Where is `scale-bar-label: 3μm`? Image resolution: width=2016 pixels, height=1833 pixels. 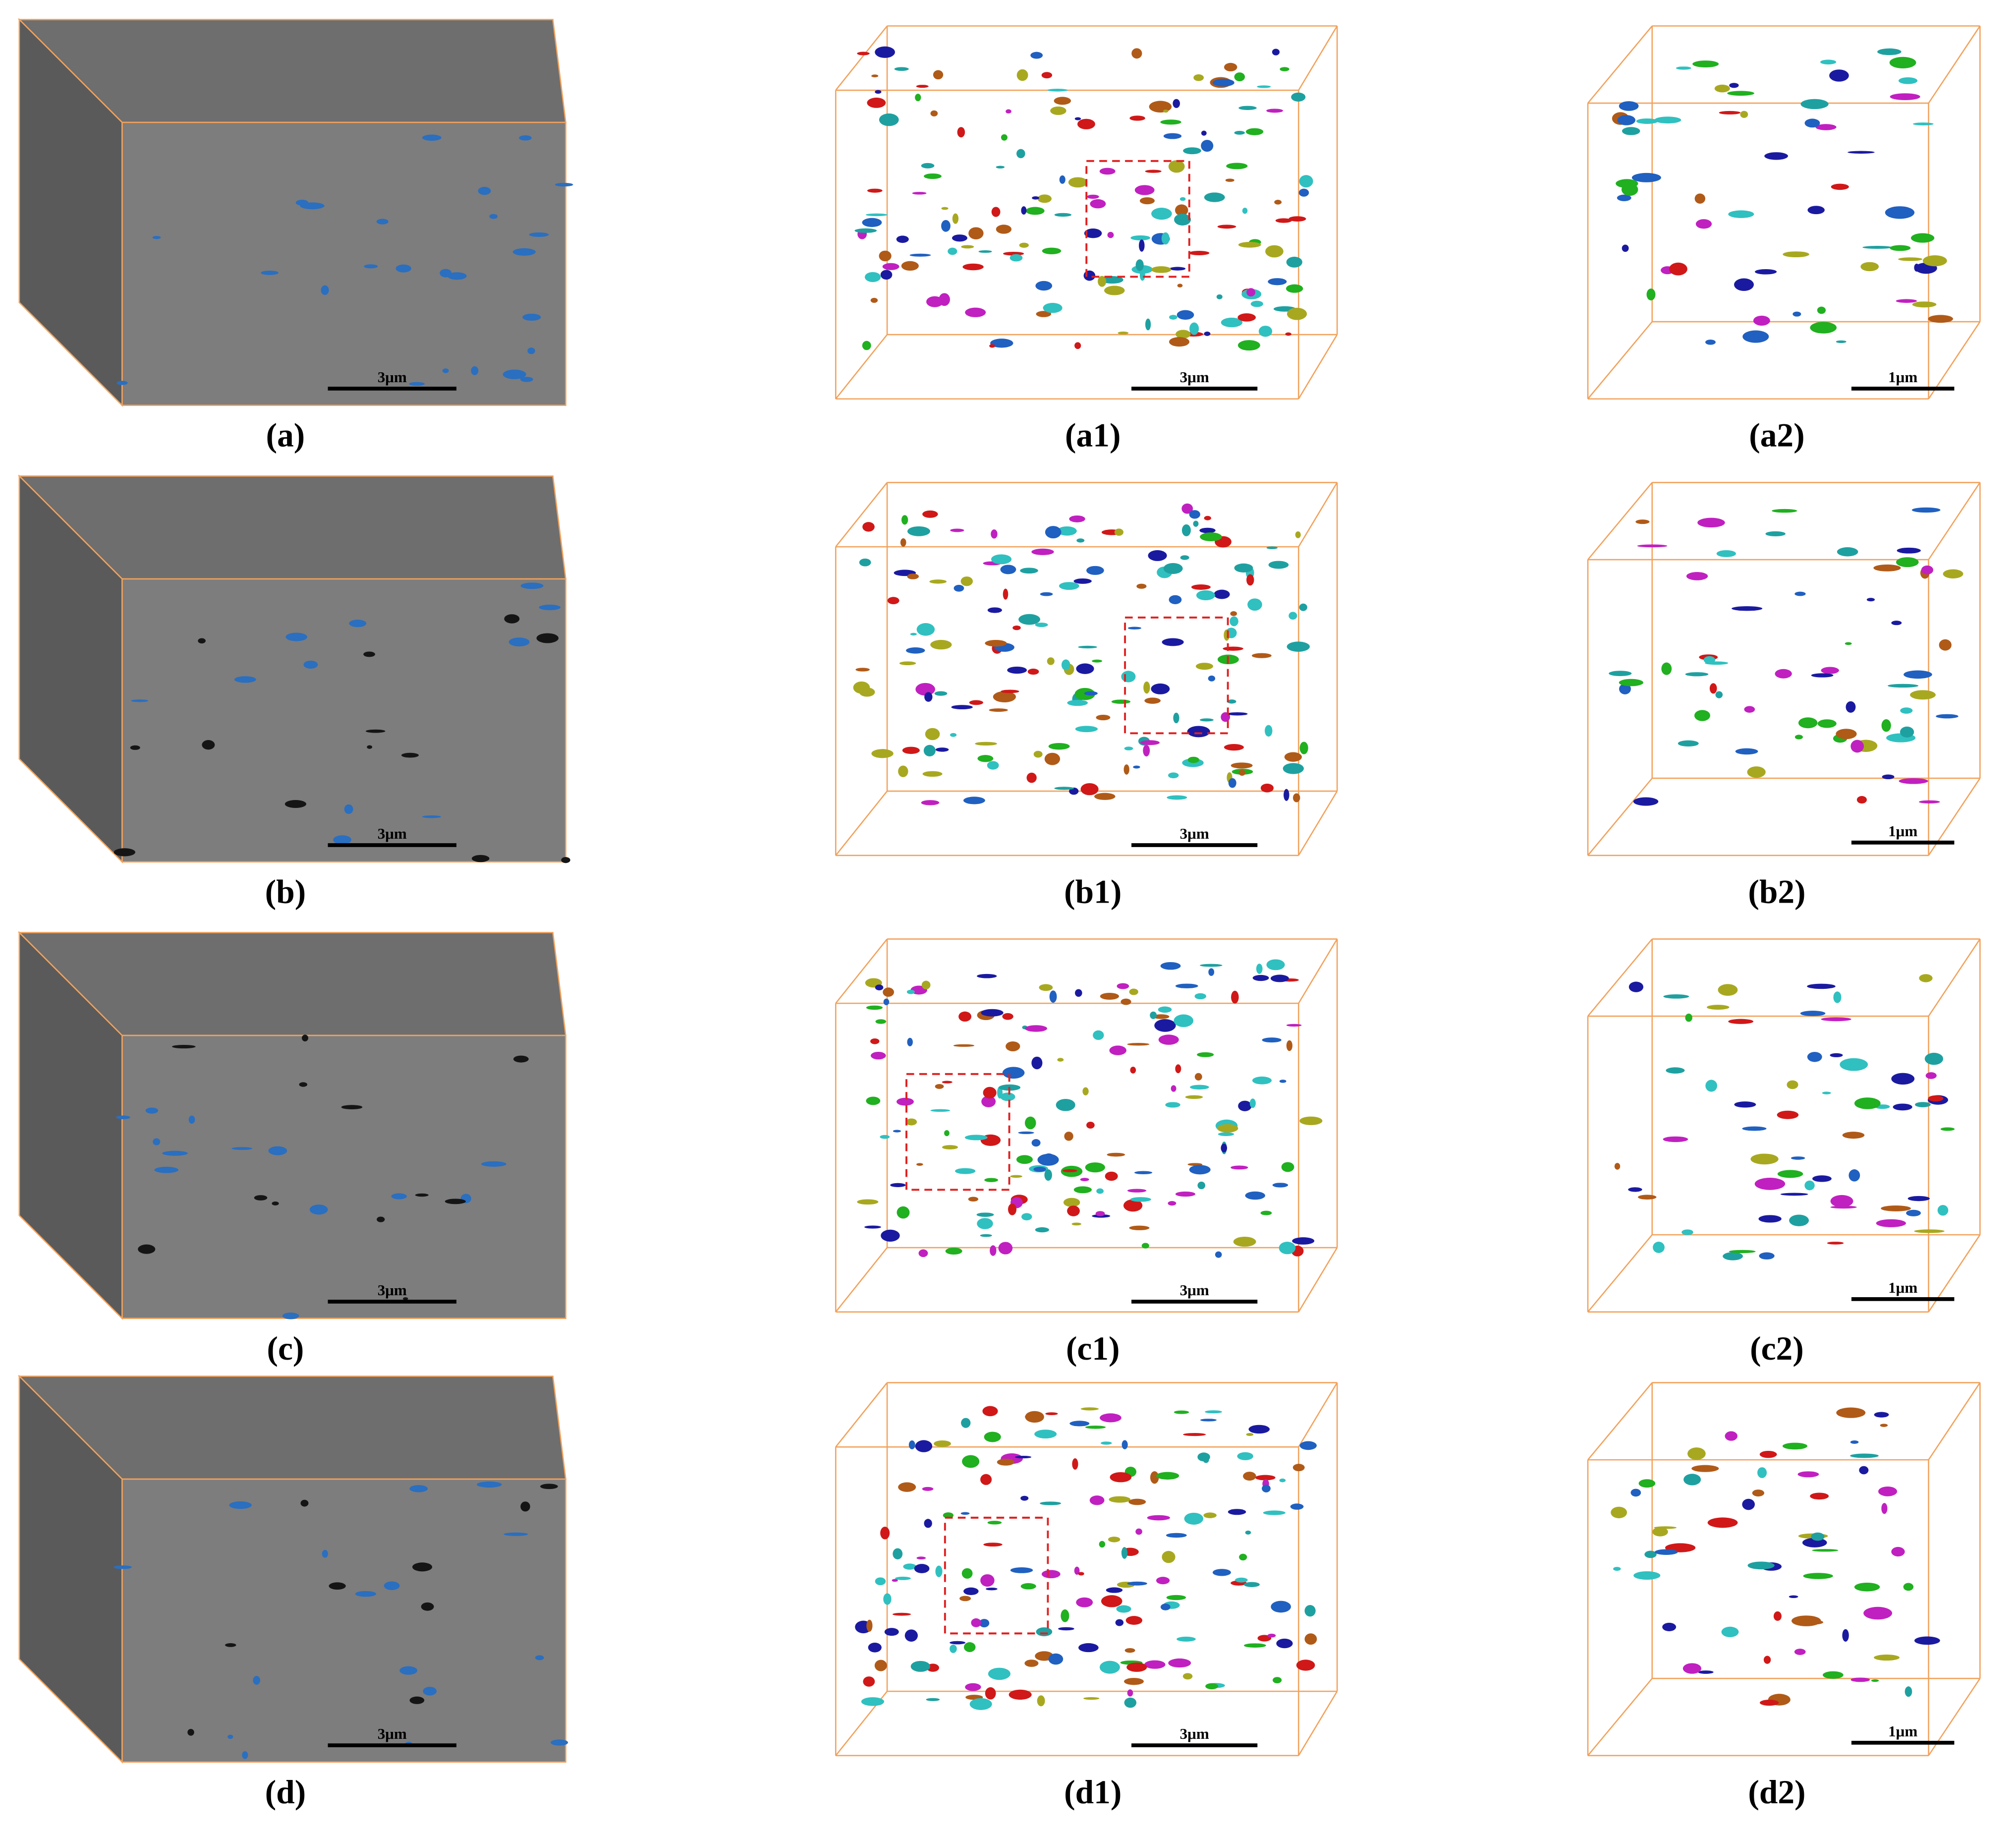
scale-bar-label: 3μm is located at coordinates (1194, 833).